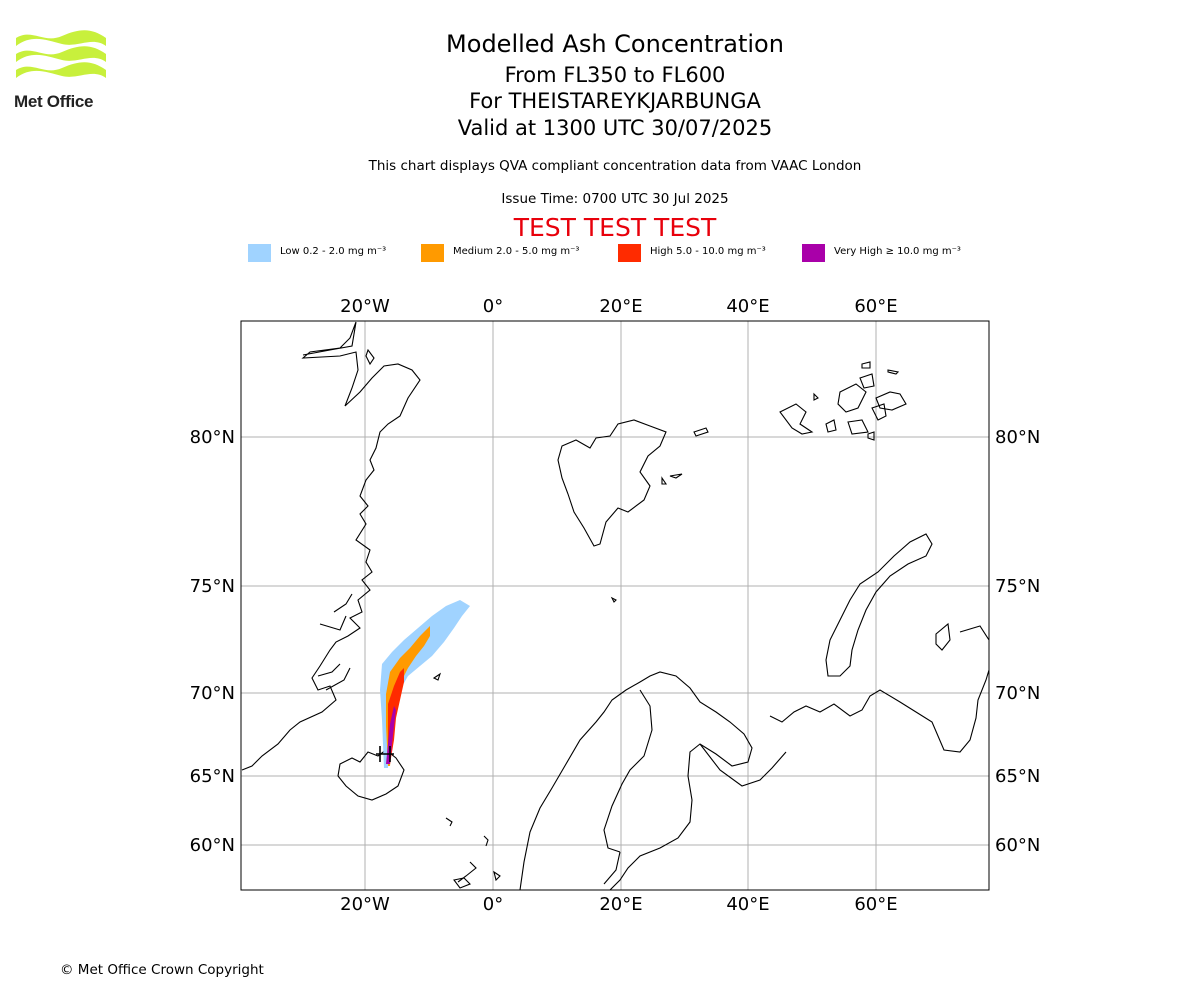  Describe the element at coordinates (212, 693) in the screenshot. I see `left-lat-label-2: 70°N` at that location.